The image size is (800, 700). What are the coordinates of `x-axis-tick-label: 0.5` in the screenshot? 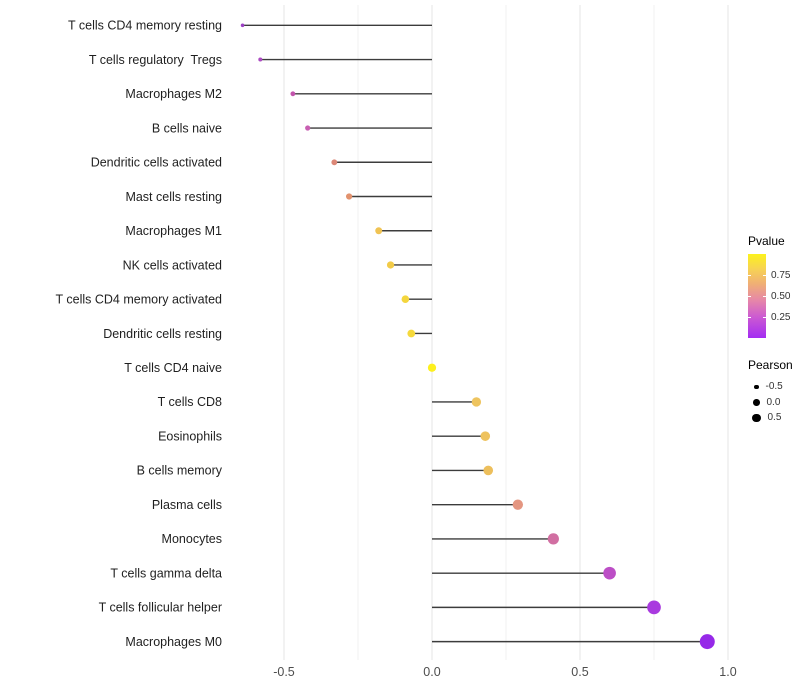 It's located at (579, 672).